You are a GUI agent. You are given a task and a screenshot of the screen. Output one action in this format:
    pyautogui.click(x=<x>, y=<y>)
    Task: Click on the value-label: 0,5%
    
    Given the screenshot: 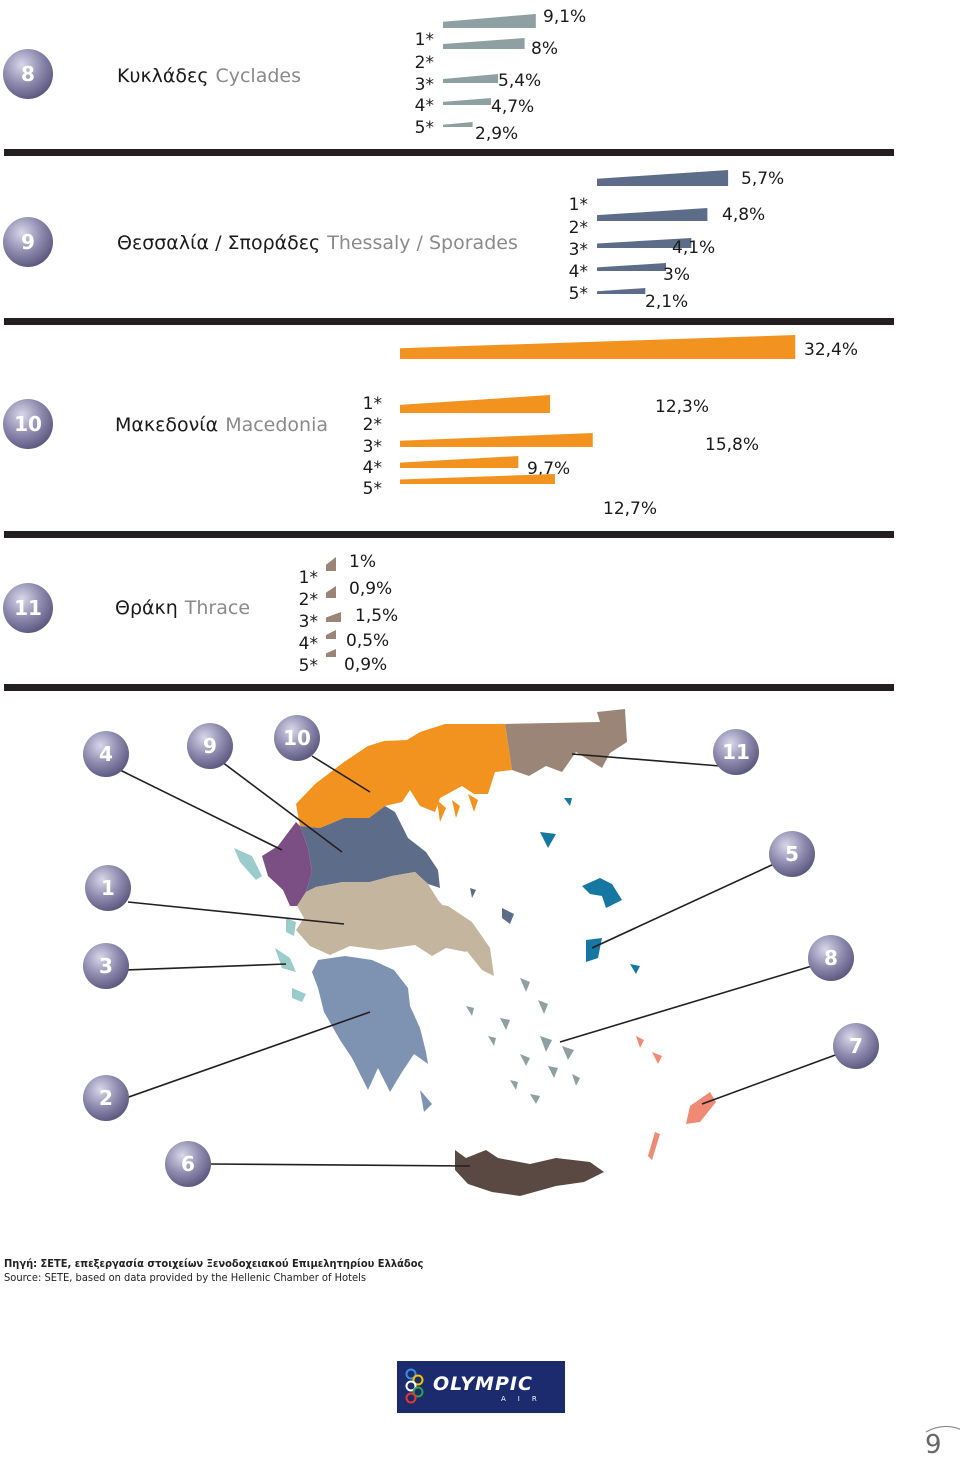 What is the action you would take?
    pyautogui.click(x=367, y=641)
    